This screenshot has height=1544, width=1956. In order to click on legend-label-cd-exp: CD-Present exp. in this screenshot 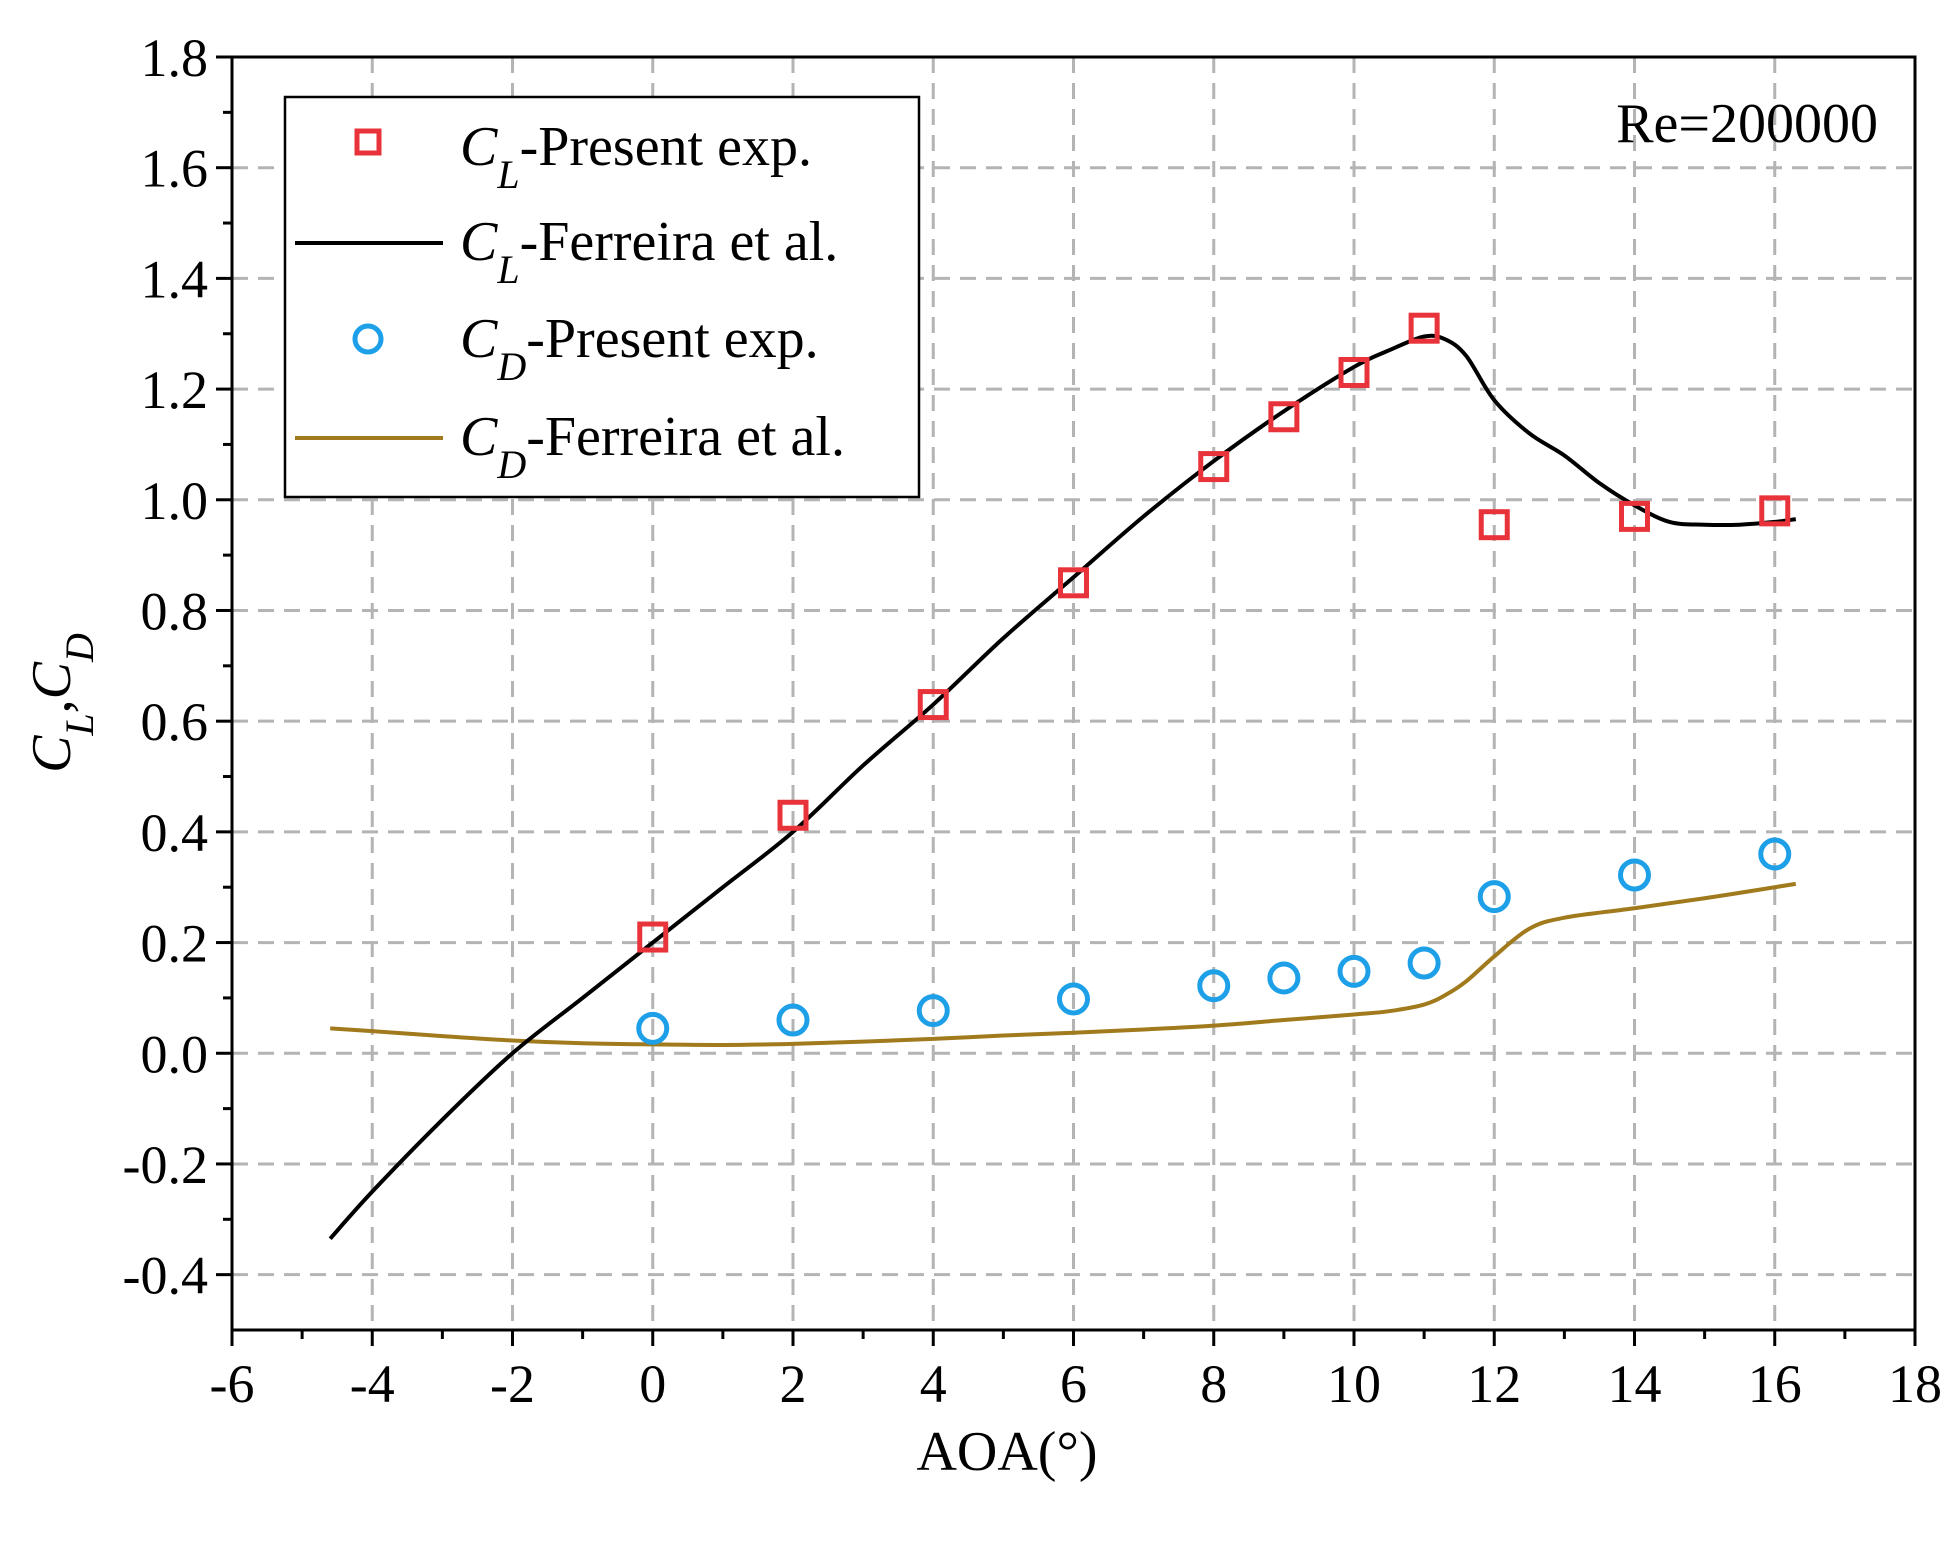, I will do `click(639, 348)`.